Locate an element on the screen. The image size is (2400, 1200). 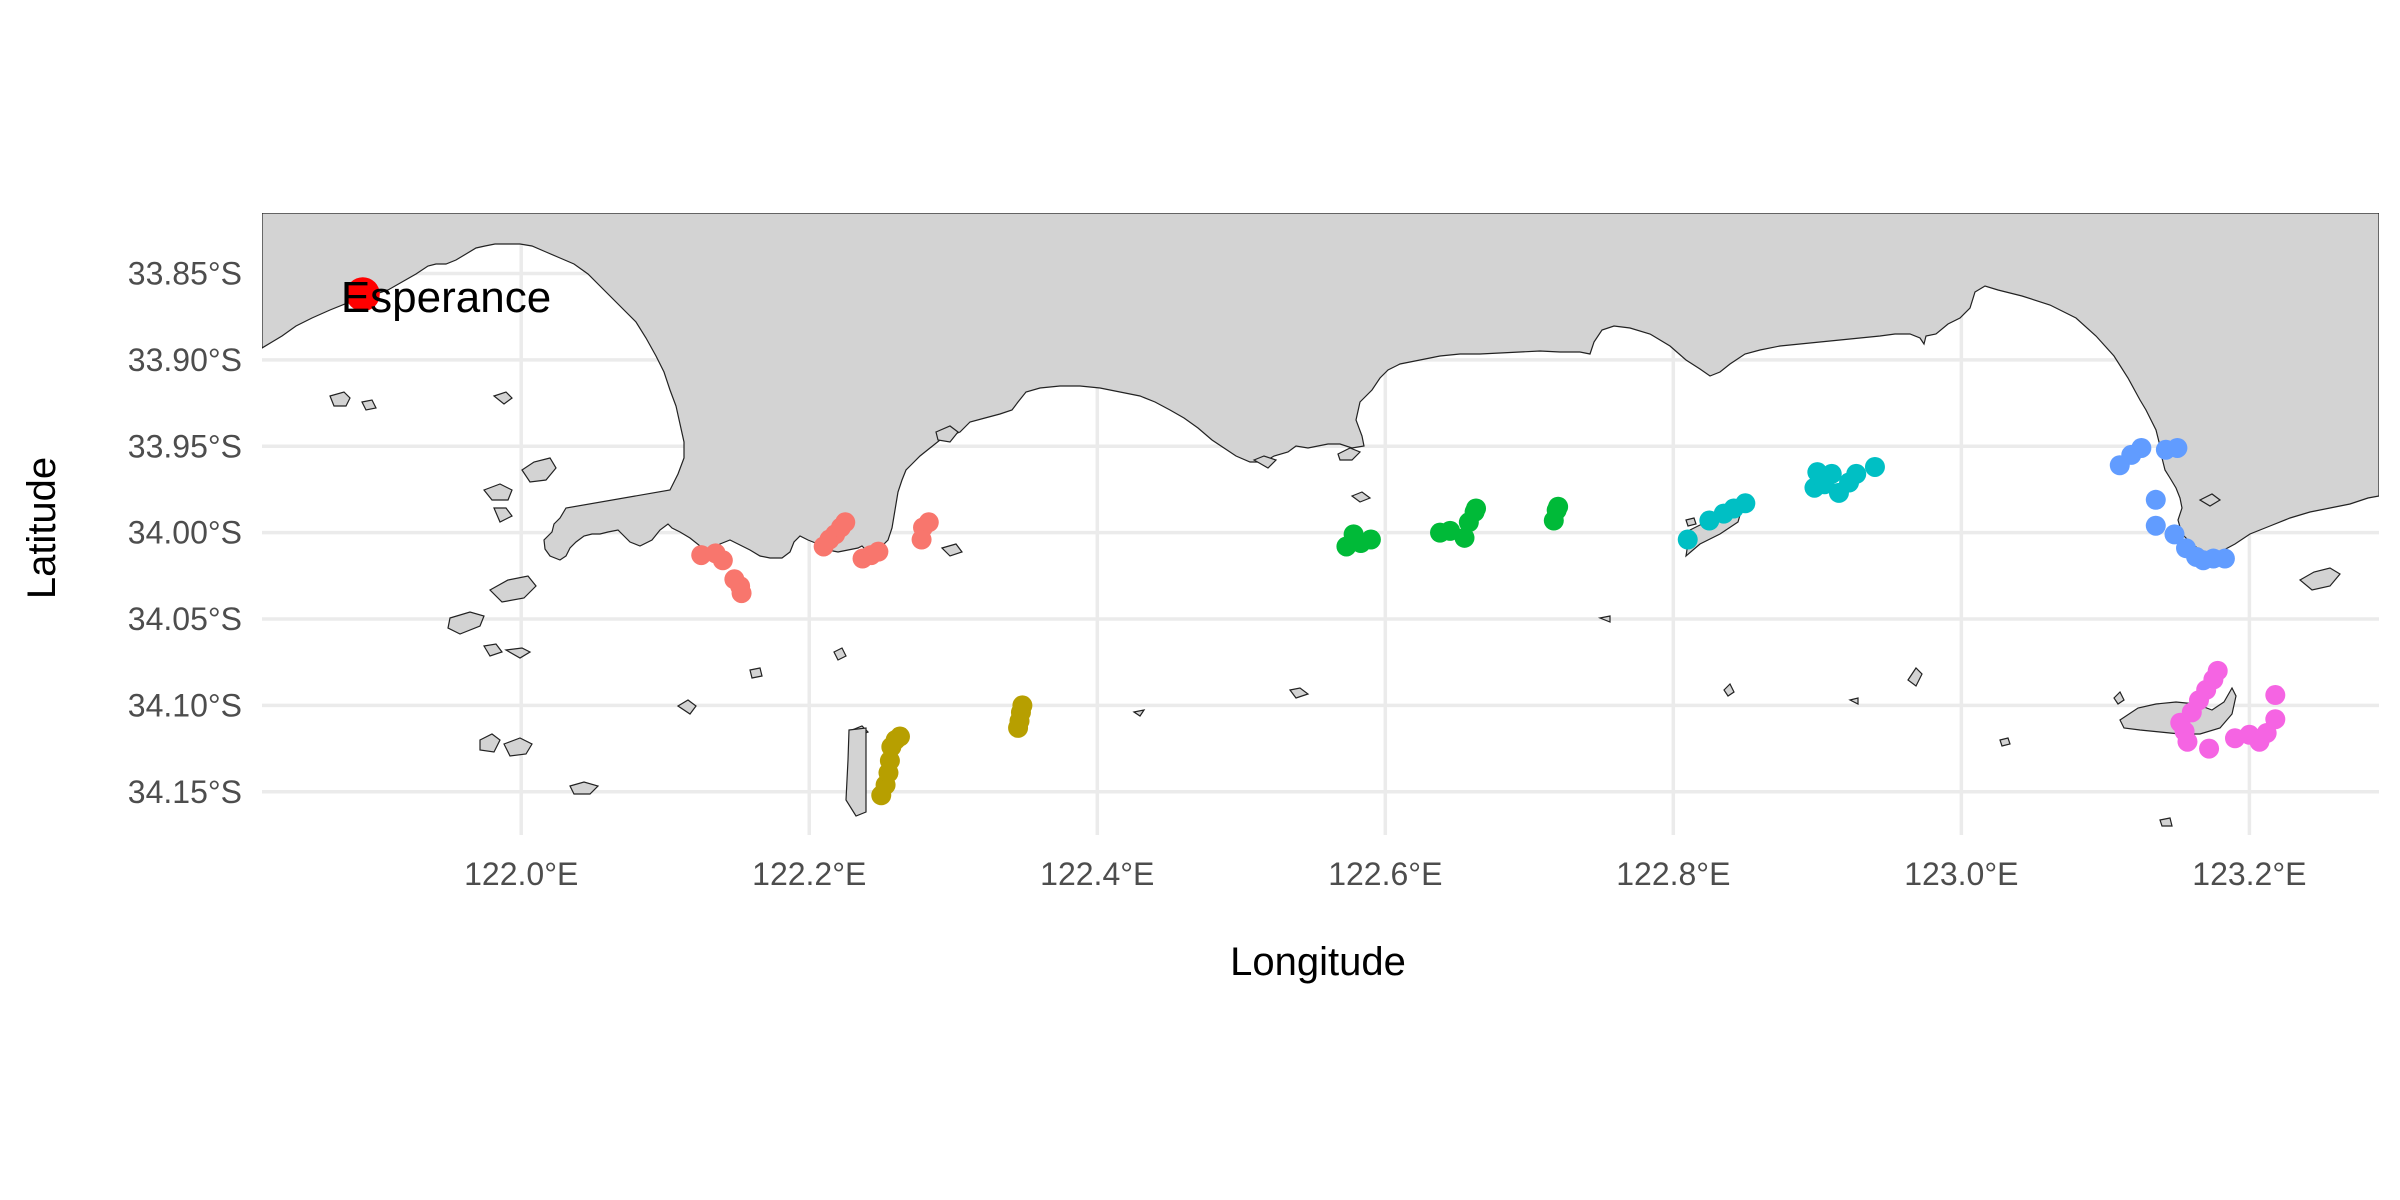
x-tick-label: 122.8°E is located at coordinates (1673, 874).